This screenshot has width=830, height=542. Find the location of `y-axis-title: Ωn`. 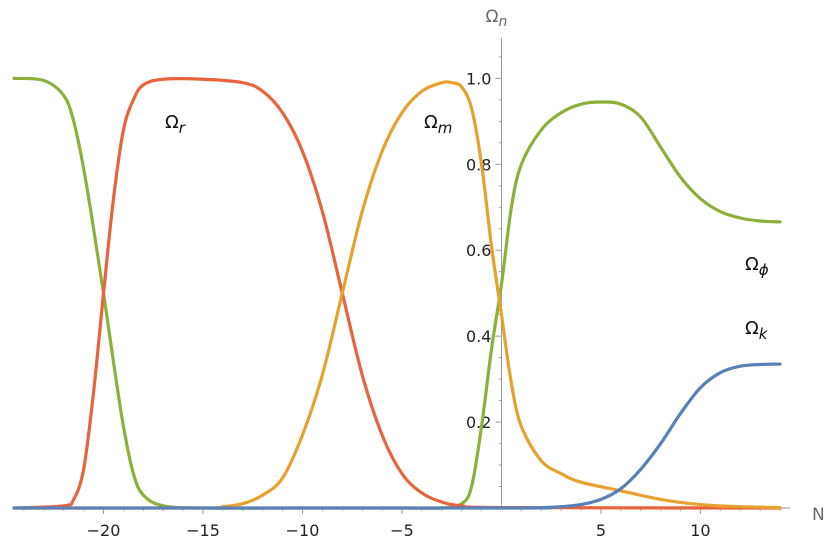

y-axis-title: Ωn is located at coordinates (496, 18).